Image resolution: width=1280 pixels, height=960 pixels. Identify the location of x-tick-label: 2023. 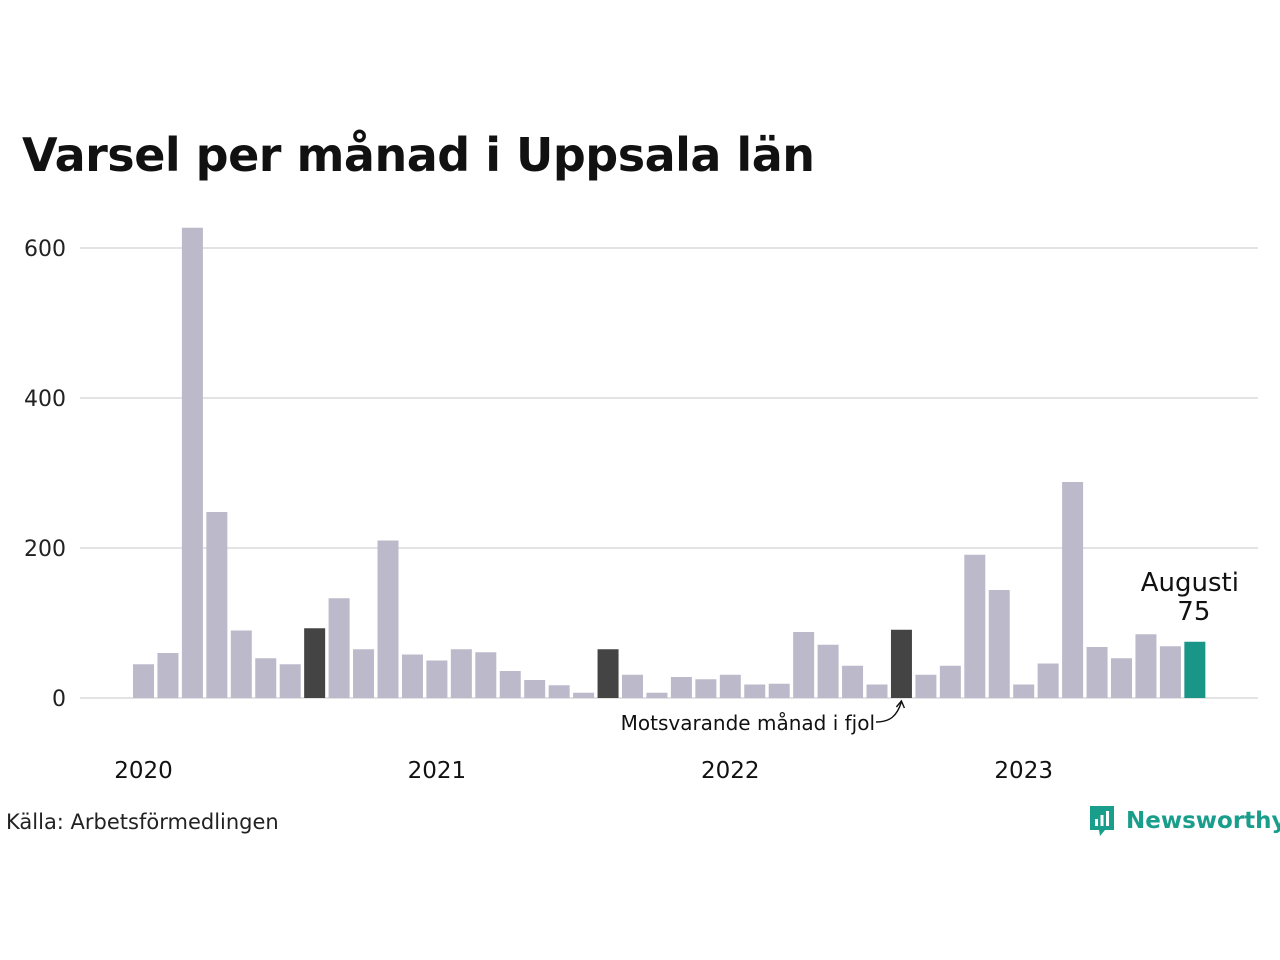
(1023, 771).